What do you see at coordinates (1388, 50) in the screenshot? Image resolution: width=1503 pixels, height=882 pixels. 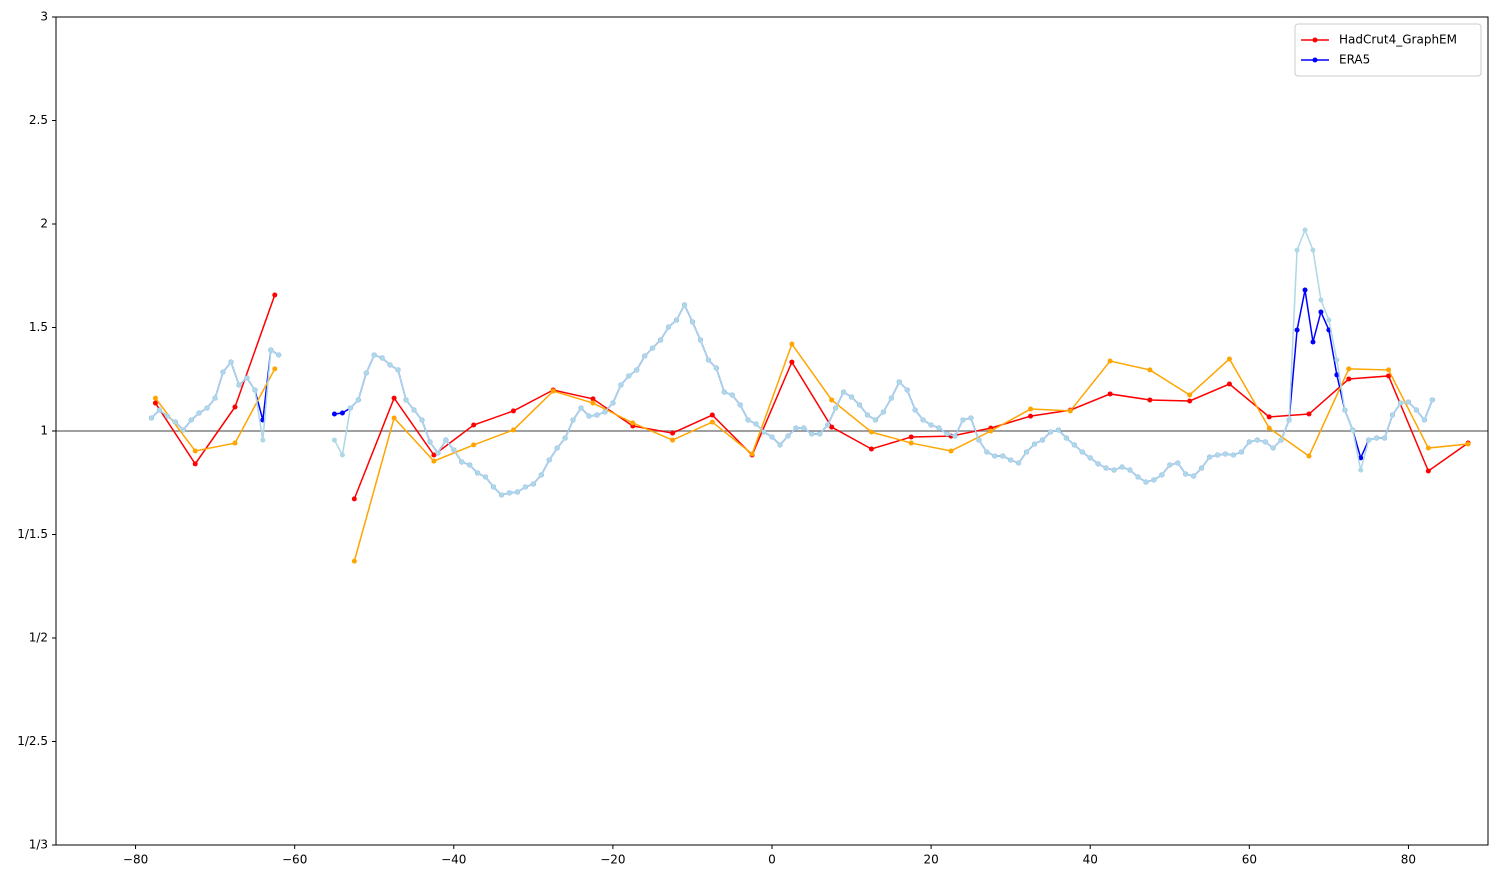 I see `legend-box` at bounding box center [1388, 50].